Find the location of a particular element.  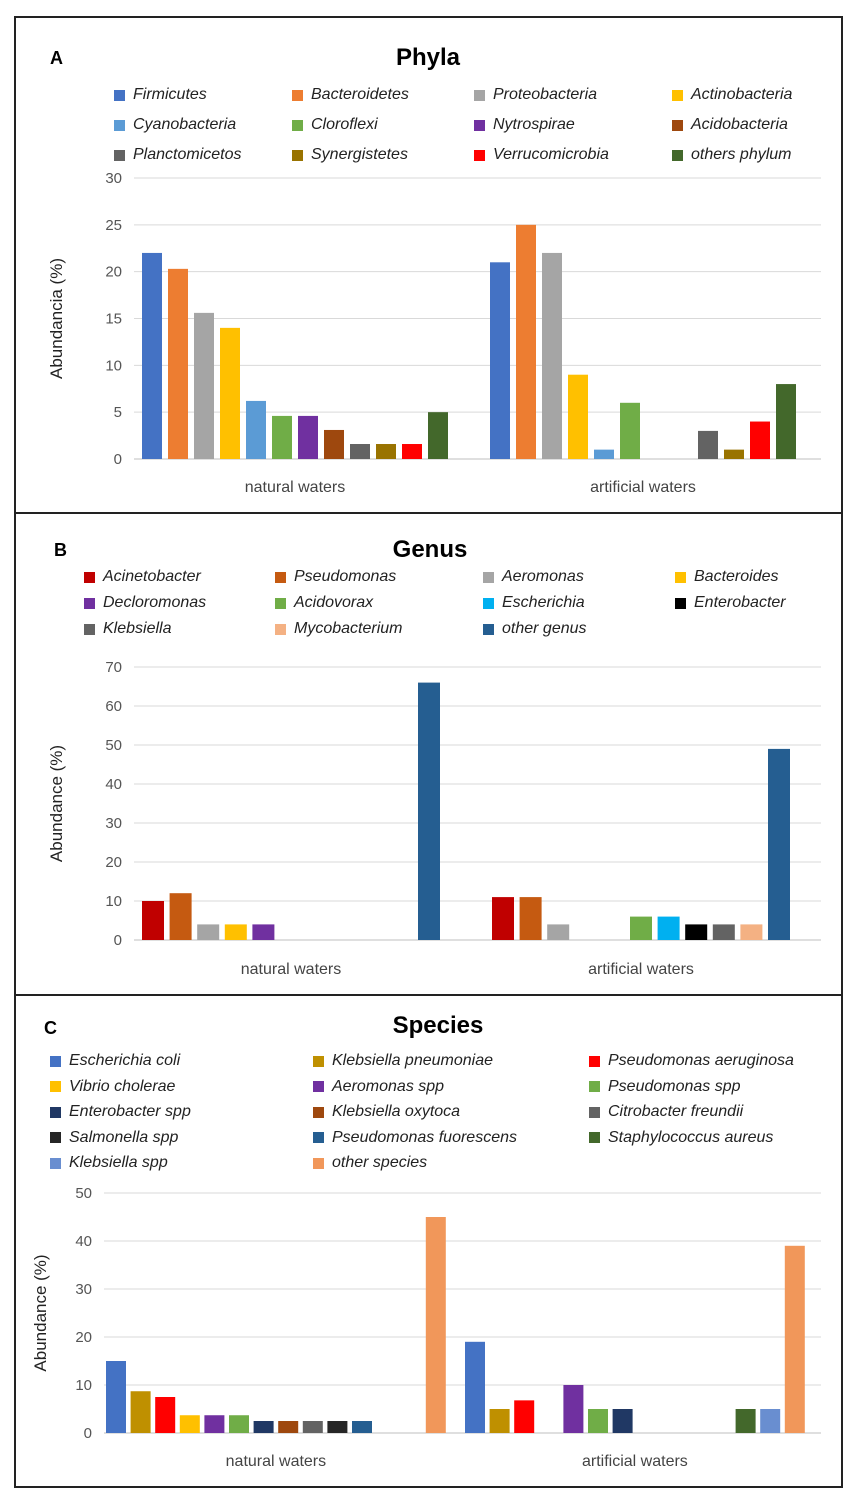

legend-label: other genus is located at coordinates (544, 628).